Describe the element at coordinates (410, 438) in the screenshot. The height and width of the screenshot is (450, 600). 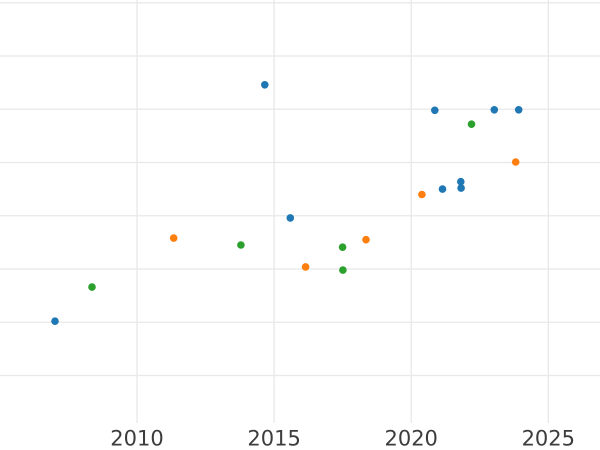
I see `x-tick-label: 2020` at that location.